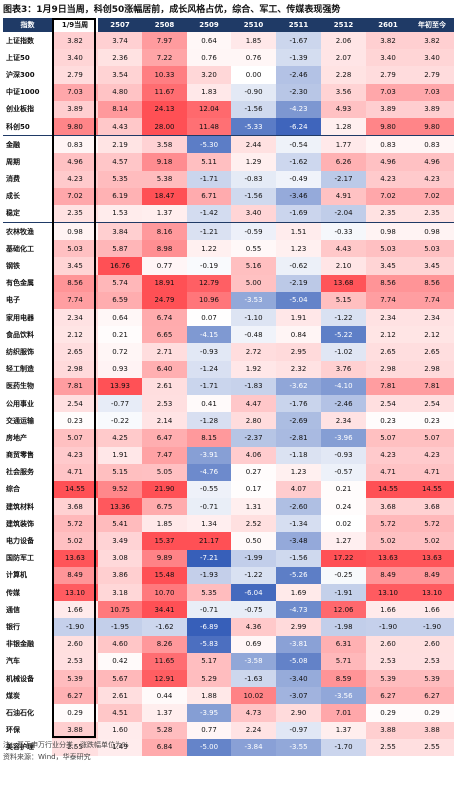 This screenshot has height=788, width=457. I want to click on value-cell: 5.02, so click(388, 541).